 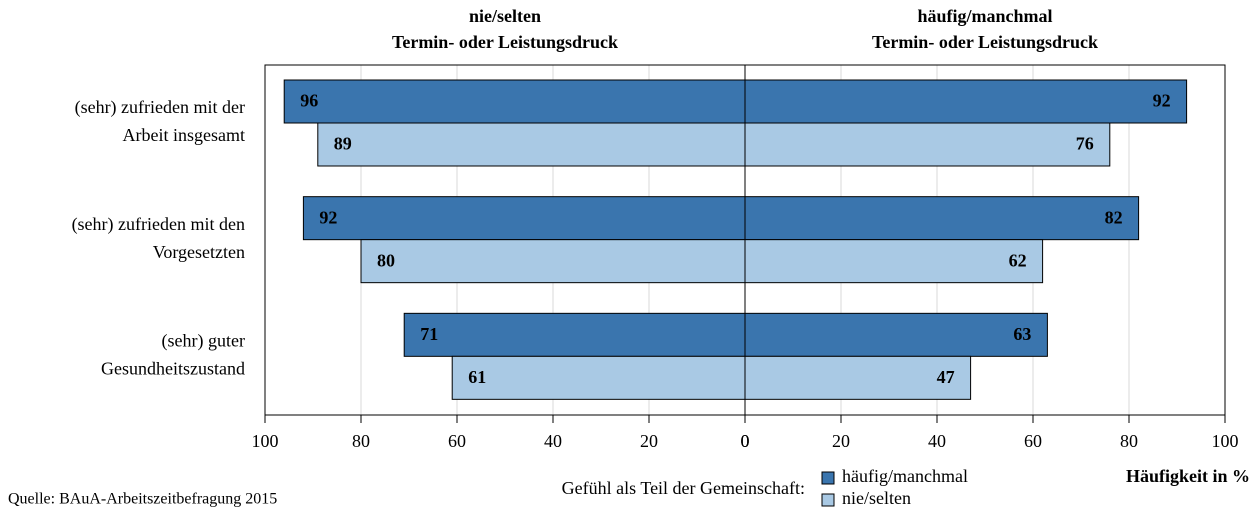 I want to click on panel-title: häufig/manchmal, so click(x=984, y=16).